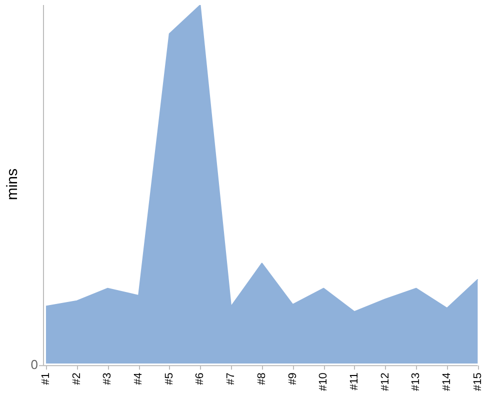 The height and width of the screenshot is (400, 500). Describe the element at coordinates (76, 378) in the screenshot. I see `x-tick-label: #2` at that location.